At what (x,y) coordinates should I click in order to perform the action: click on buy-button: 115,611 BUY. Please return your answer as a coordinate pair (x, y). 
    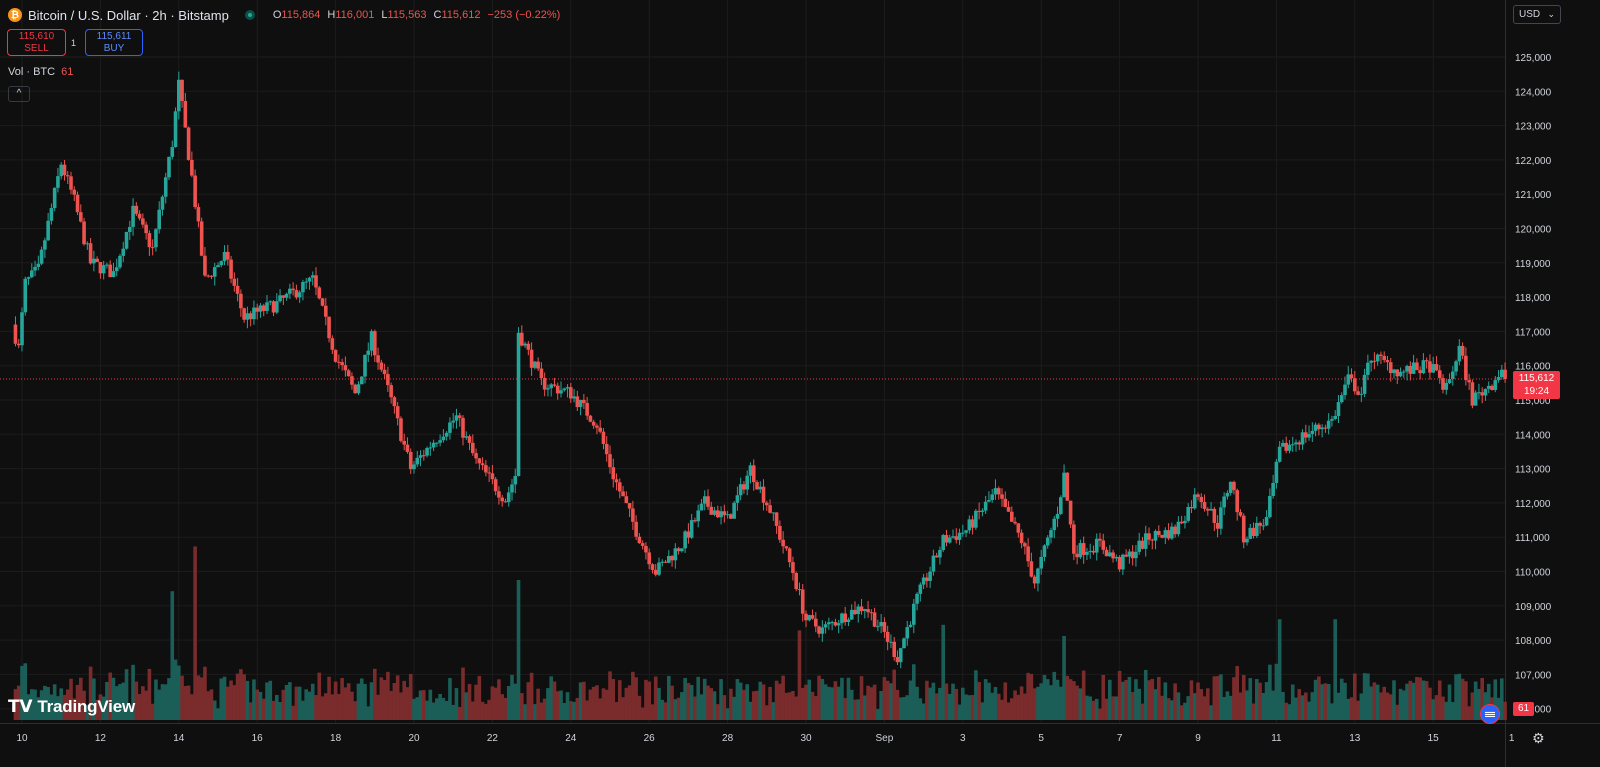
    Looking at the image, I should click on (114, 42).